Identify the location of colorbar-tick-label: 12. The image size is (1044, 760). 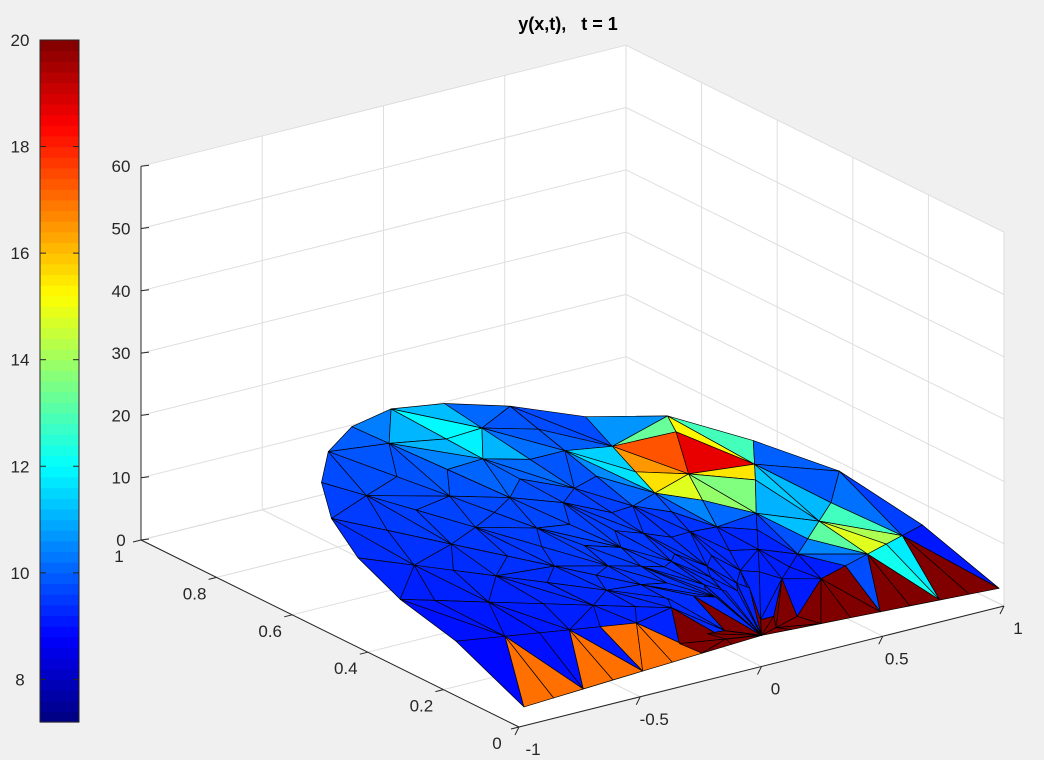
(20, 466).